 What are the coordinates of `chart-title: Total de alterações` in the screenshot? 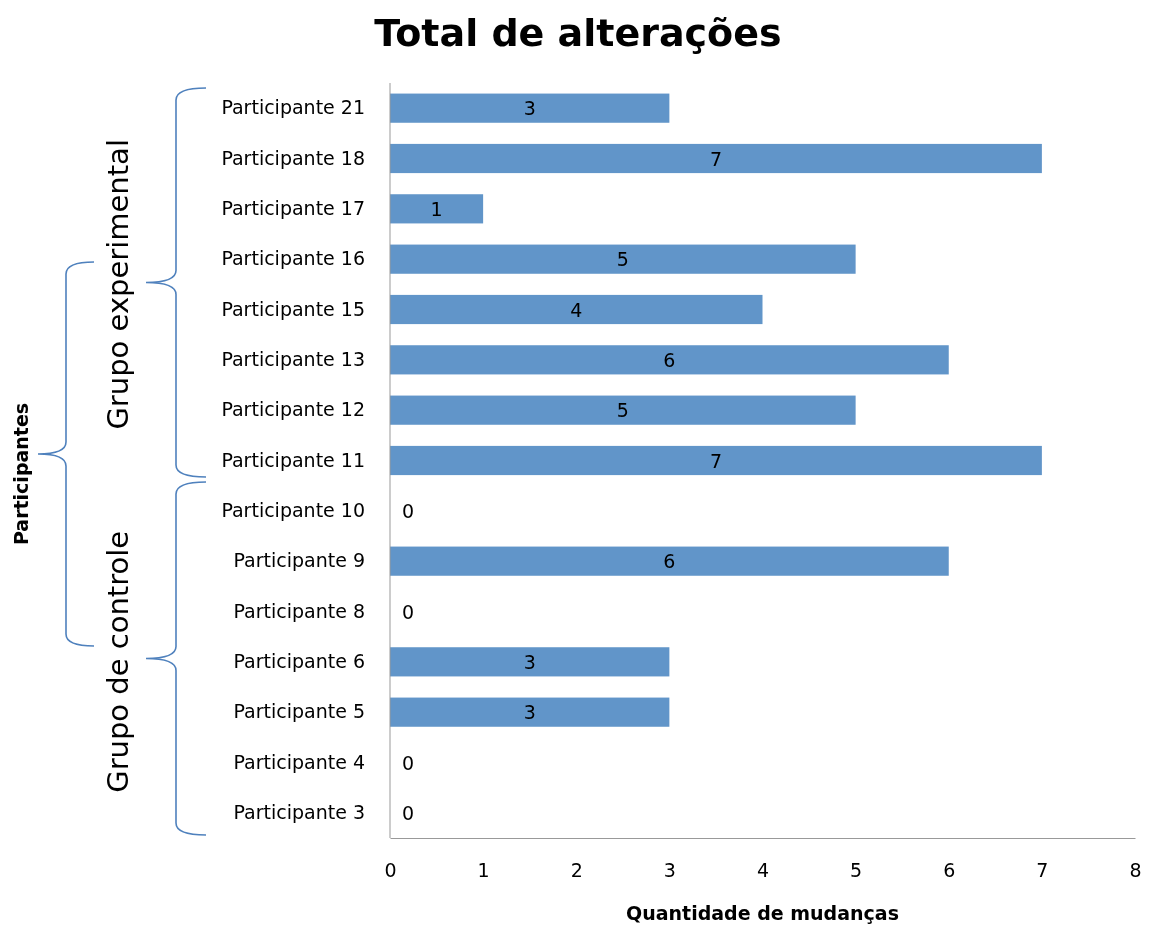 It's located at (578, 33).